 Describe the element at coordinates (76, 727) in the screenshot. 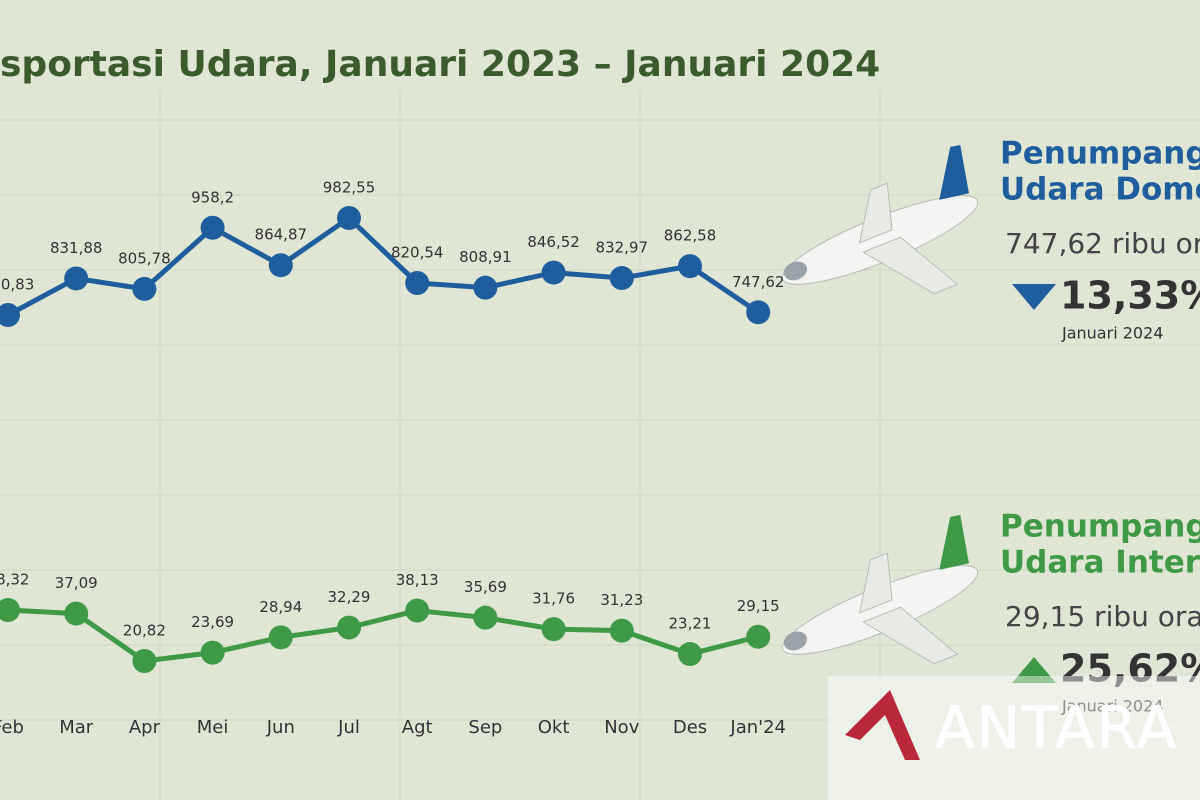

I see `x-tick-label: Mar` at that location.